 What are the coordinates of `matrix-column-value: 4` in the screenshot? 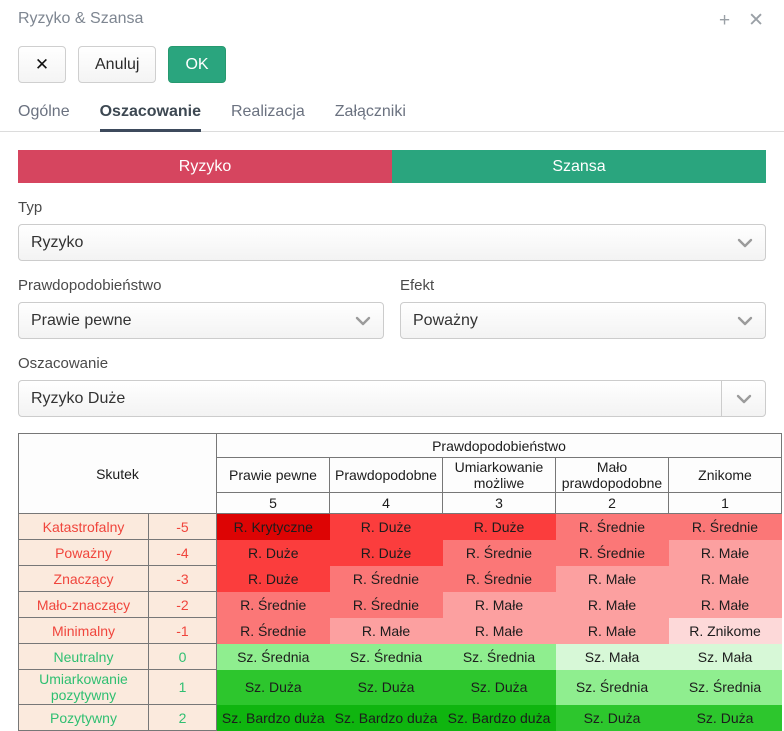 It's located at (386, 503).